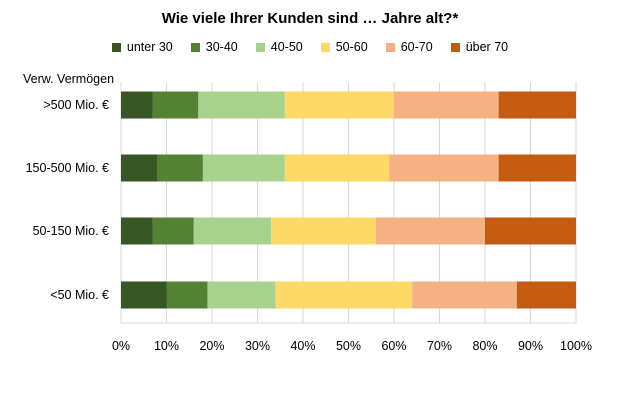 The height and width of the screenshot is (413, 620). Describe the element at coordinates (576, 346) in the screenshot. I see `x-tick-label: 100%` at that location.